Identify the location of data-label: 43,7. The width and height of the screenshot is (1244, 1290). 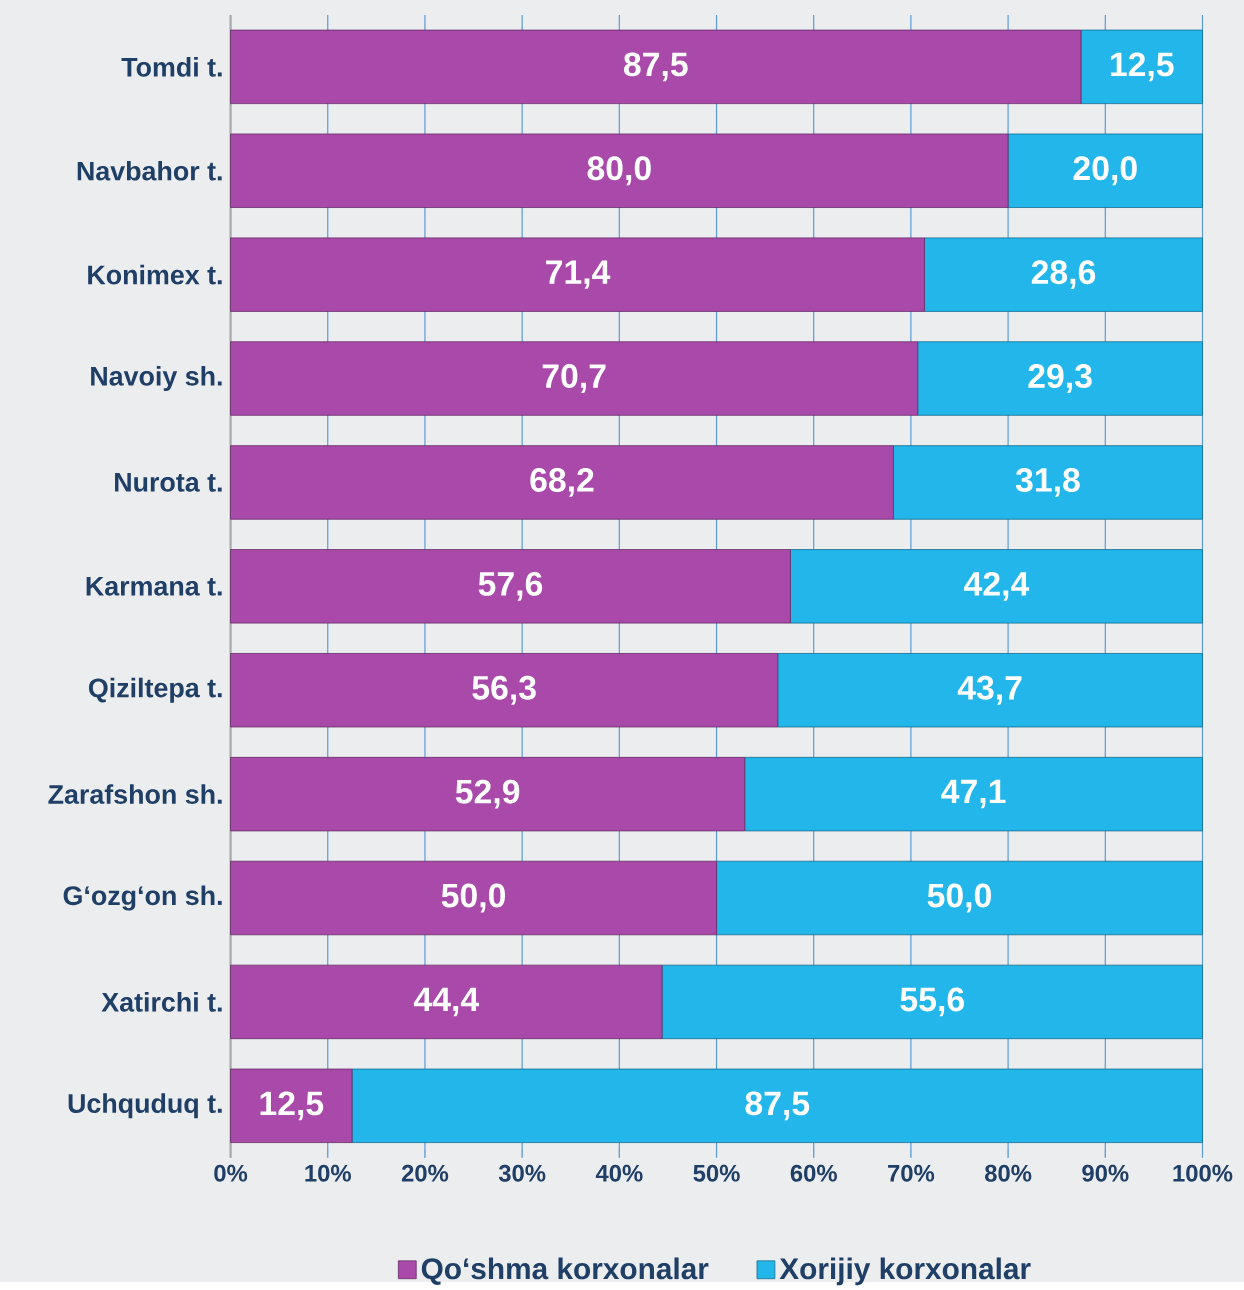
(989, 690).